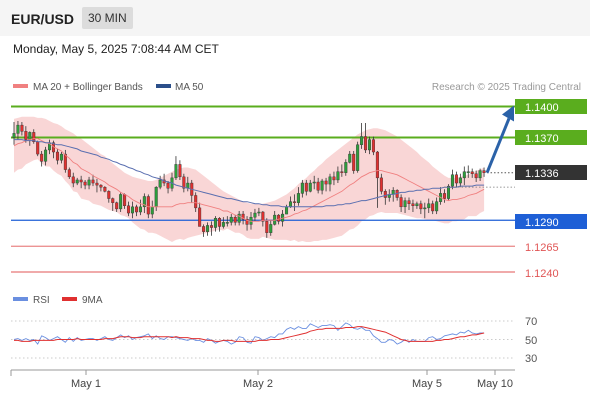  I want to click on credit-text: Research © 2025 Trading Central, so click(506, 87).